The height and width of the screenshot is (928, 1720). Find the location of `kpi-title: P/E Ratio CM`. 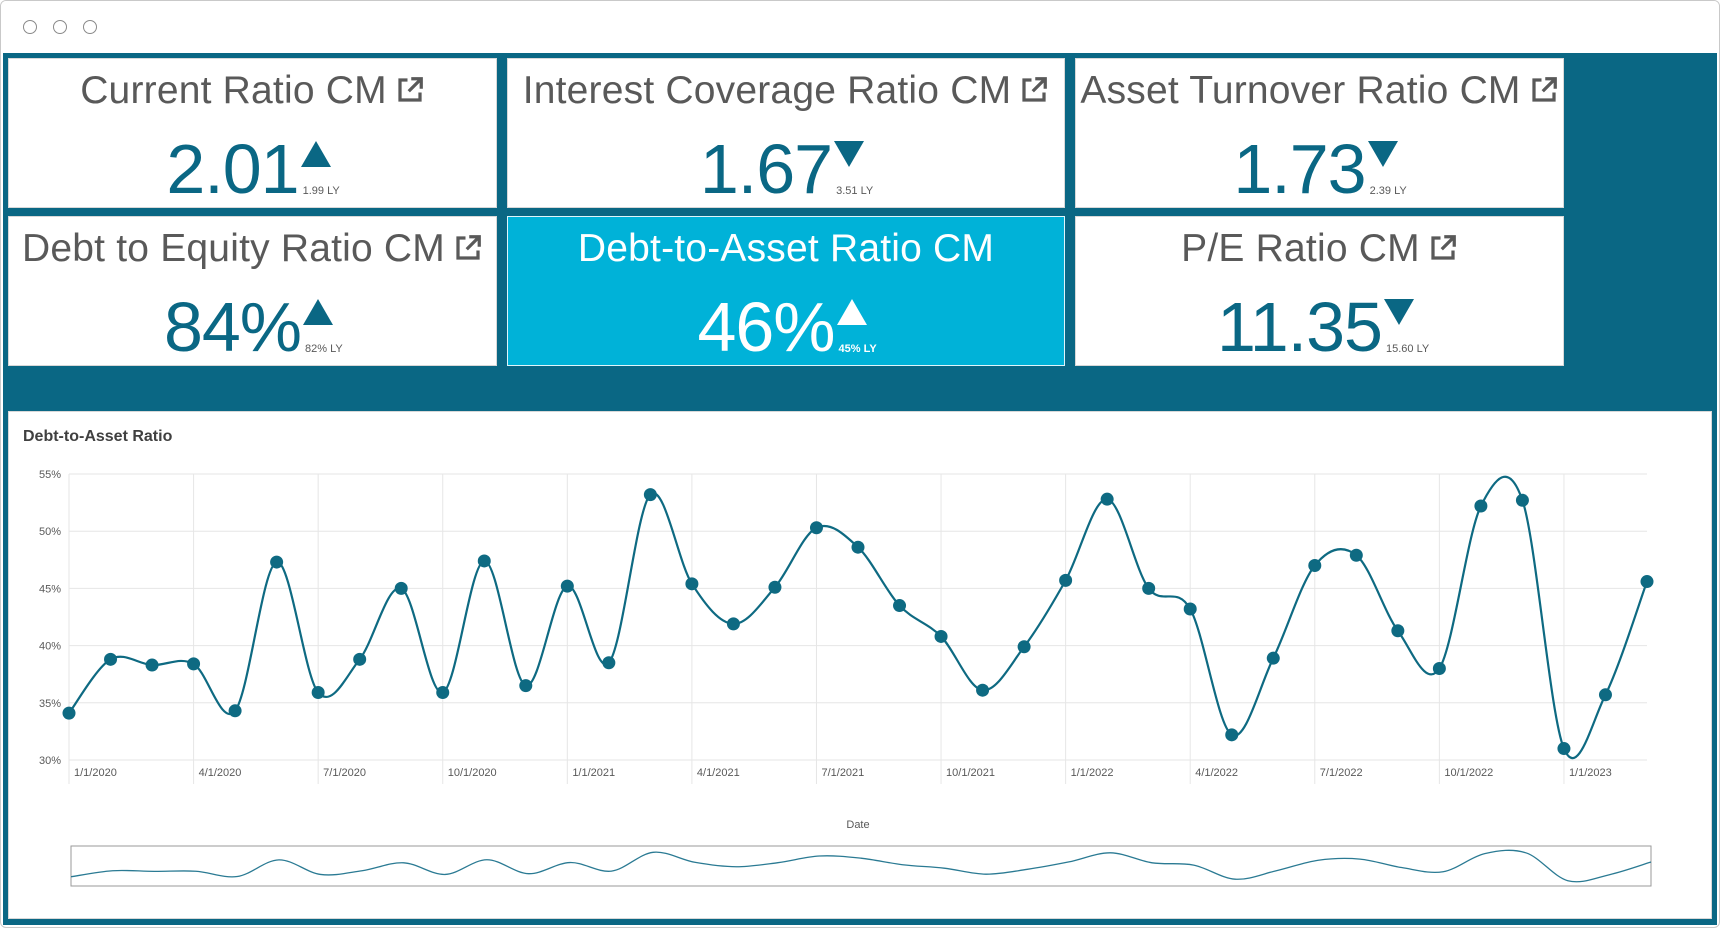

kpi-title: P/E Ratio CM is located at coordinates (1300, 248).